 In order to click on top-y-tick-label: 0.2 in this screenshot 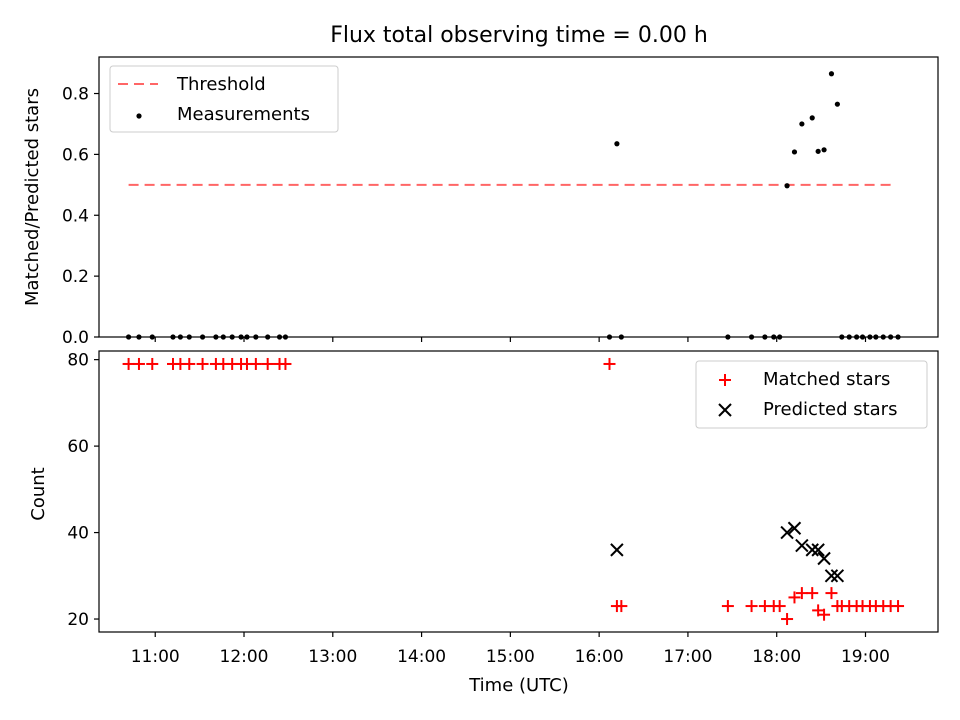, I will do `click(75, 277)`.